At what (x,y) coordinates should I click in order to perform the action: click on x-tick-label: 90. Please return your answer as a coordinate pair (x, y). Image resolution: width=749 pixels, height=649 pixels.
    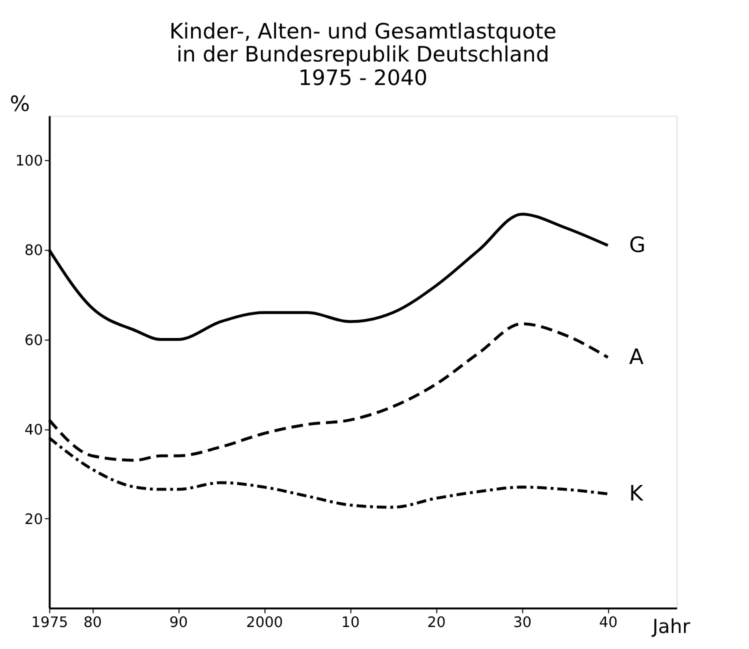
    Looking at the image, I should click on (178, 622).